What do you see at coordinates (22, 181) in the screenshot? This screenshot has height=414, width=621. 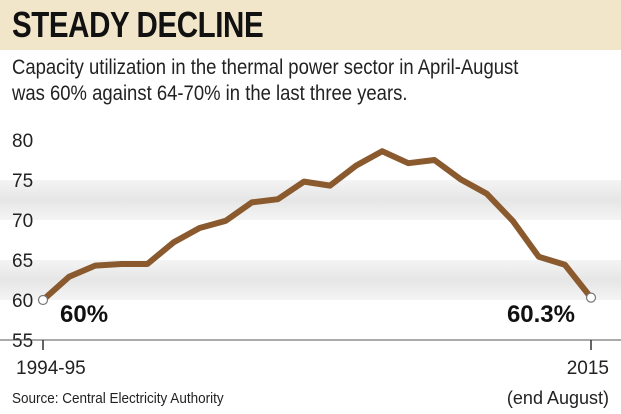 I see `y-tick-label: 75` at bounding box center [22, 181].